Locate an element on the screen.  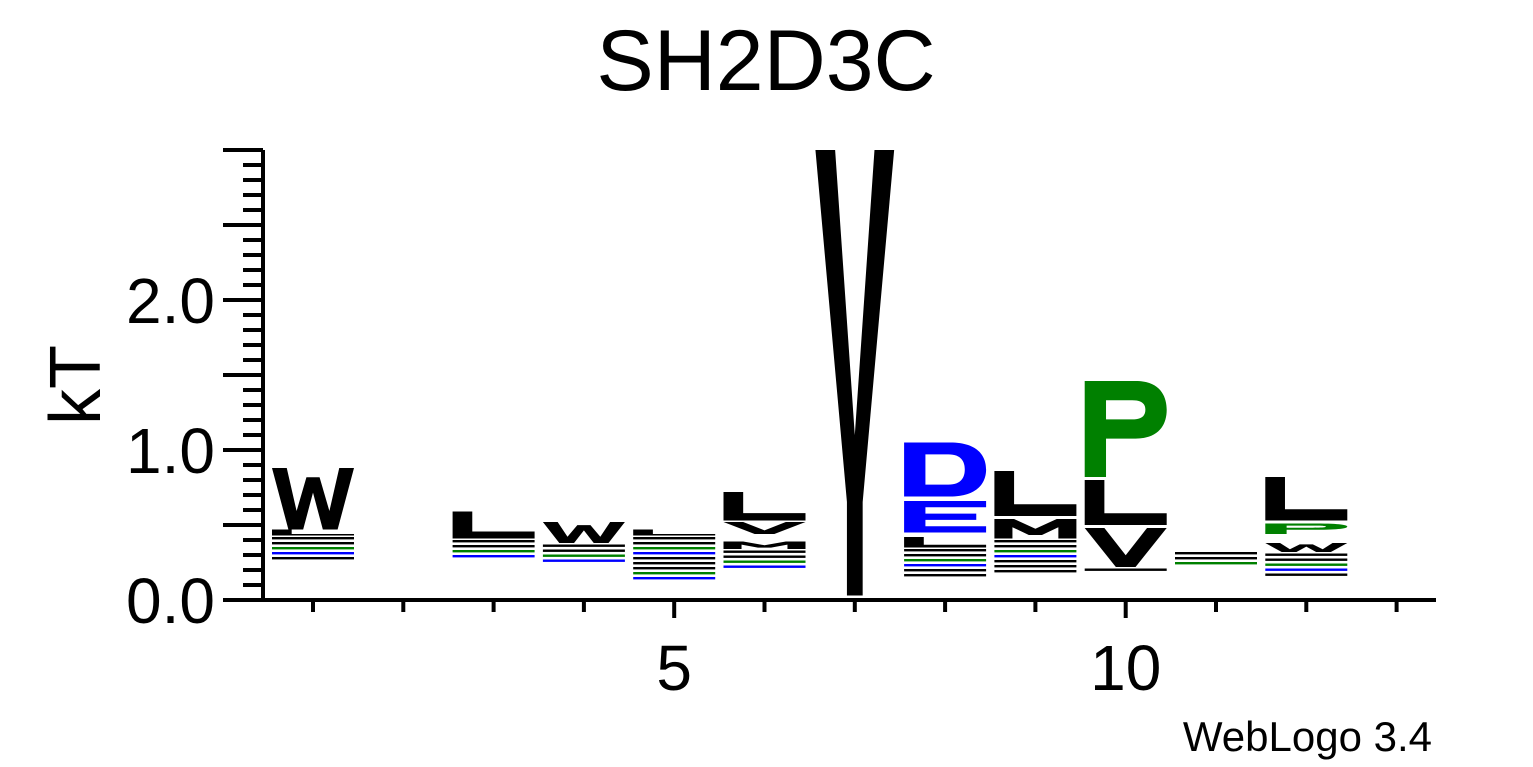
residue-Y is located at coordinates (855, 373).